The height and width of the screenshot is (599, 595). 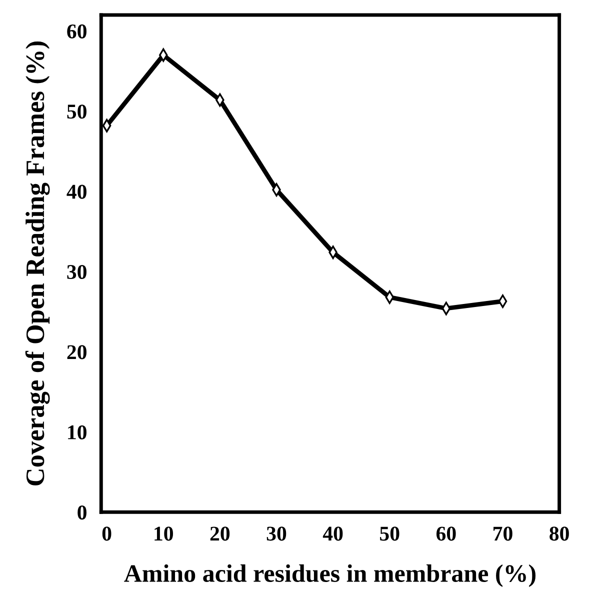 I want to click on x-tick-label: 70, so click(x=503, y=533).